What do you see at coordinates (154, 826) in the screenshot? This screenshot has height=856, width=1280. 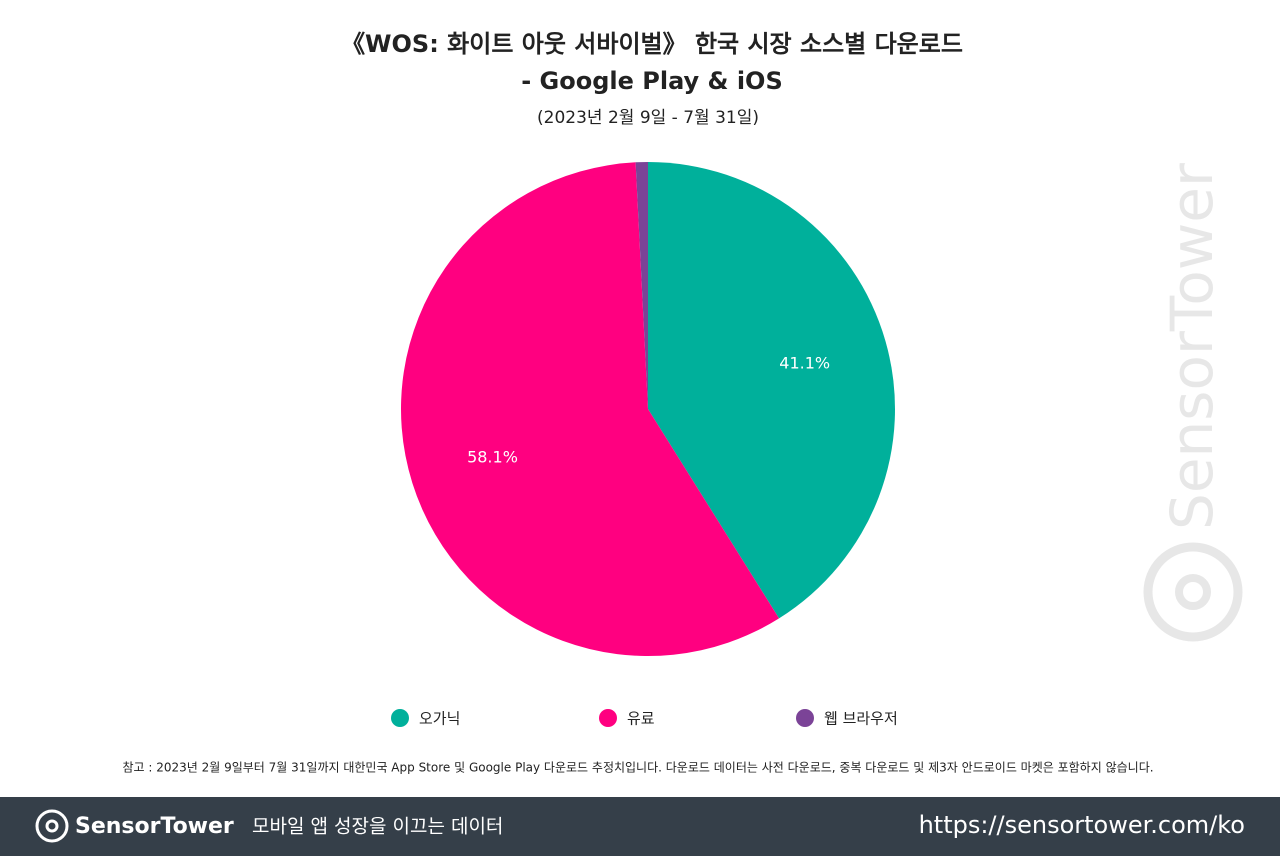 I see `footer-brand: SensorTower` at bounding box center [154, 826].